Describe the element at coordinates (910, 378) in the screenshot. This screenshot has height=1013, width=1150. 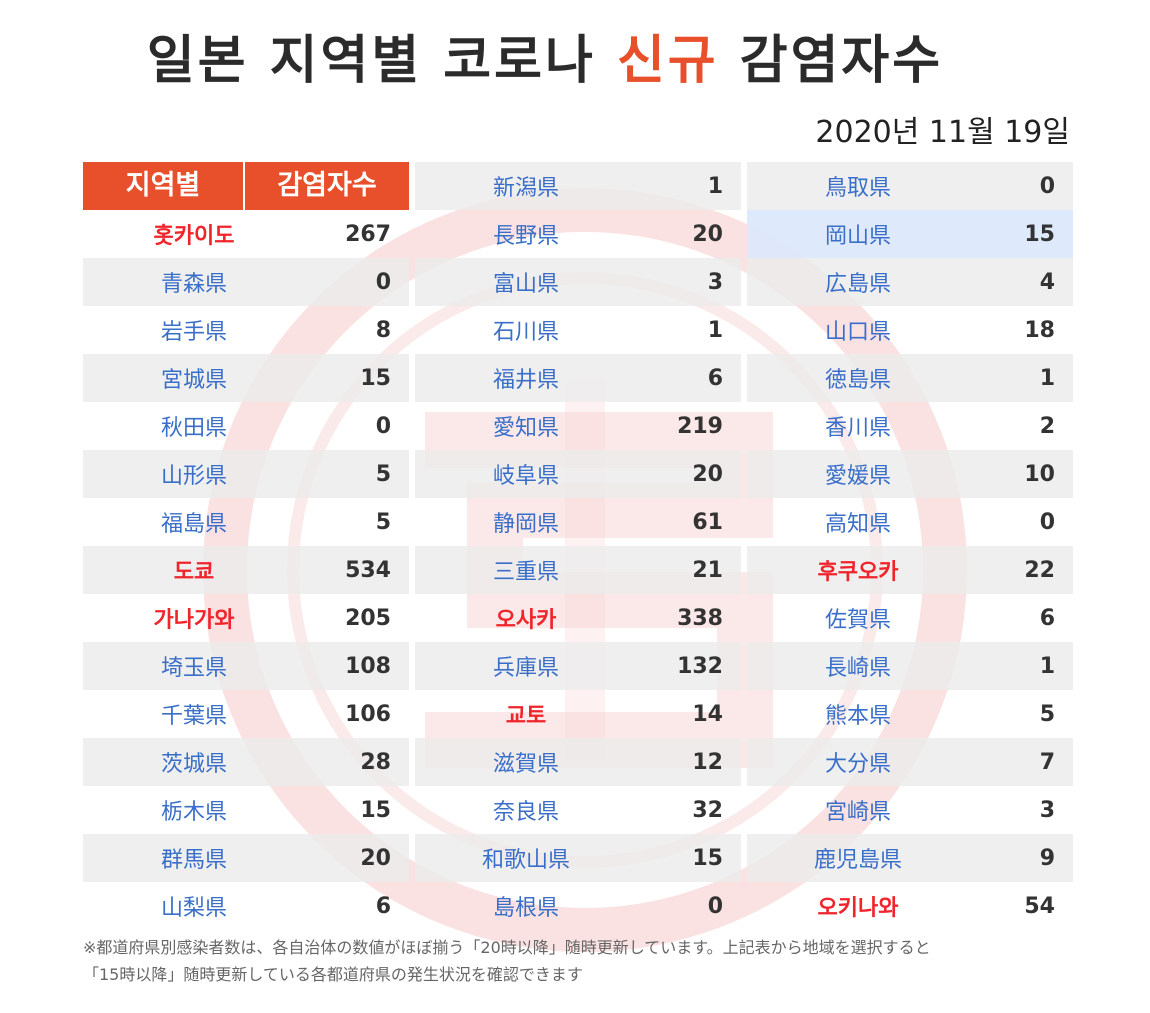
I see `table-row: 徳島県 1` at that location.